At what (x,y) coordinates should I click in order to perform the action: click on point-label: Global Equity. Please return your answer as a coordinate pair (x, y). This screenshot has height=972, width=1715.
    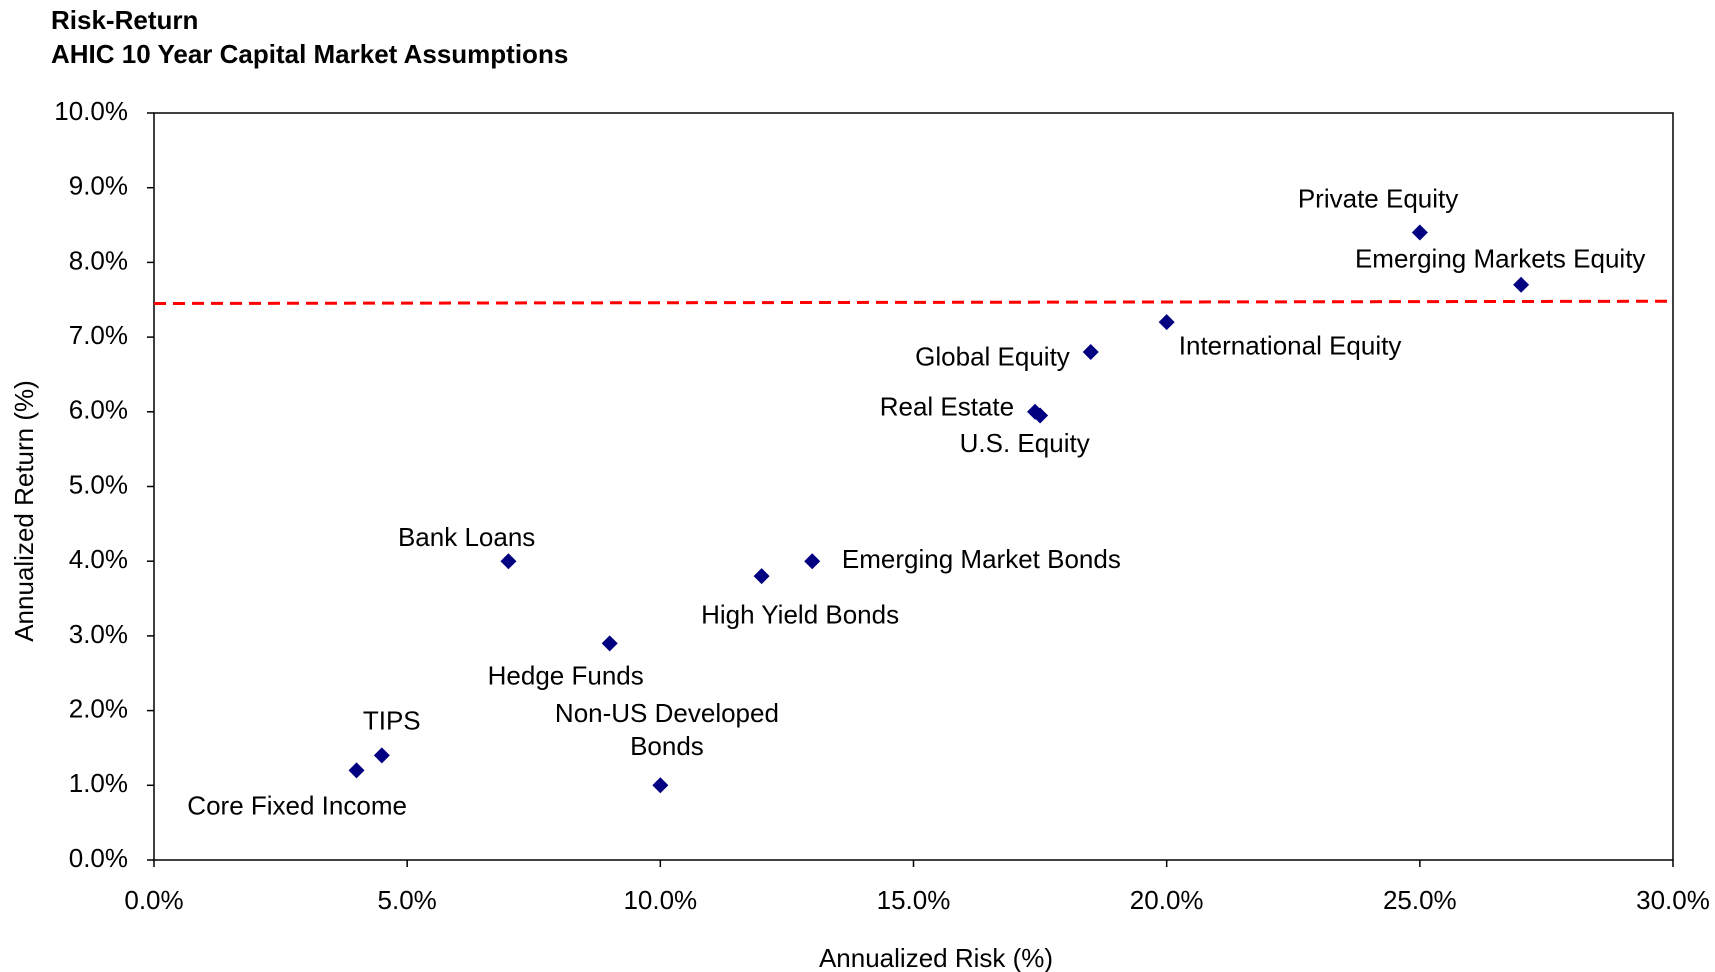
    Looking at the image, I should click on (992, 357).